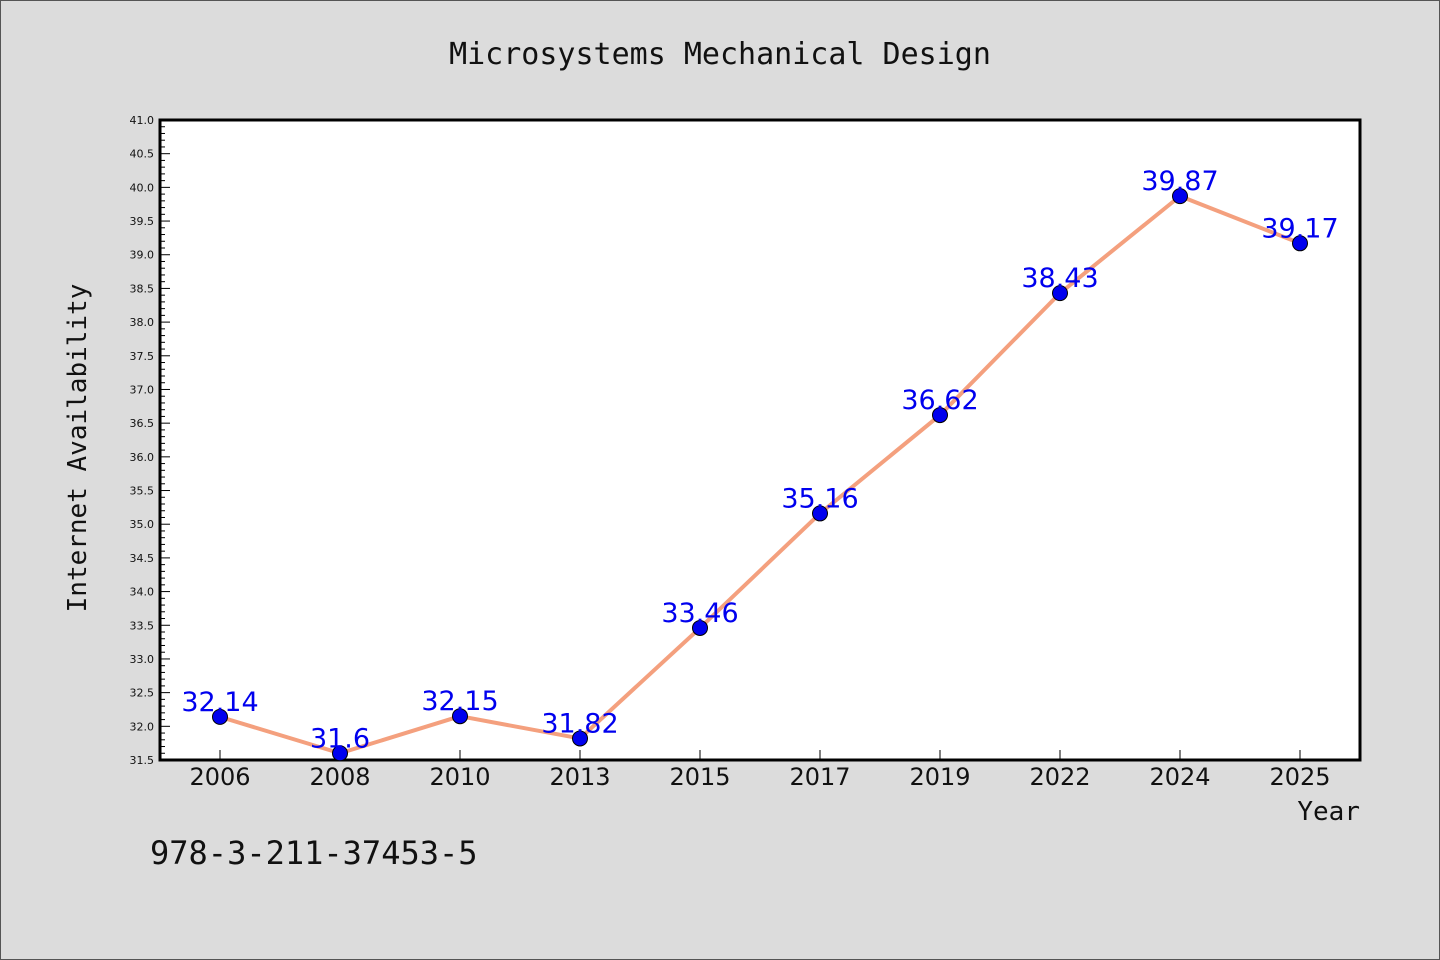 Image resolution: width=1440 pixels, height=960 pixels. I want to click on y-tick-label: 40.0, so click(142, 187).